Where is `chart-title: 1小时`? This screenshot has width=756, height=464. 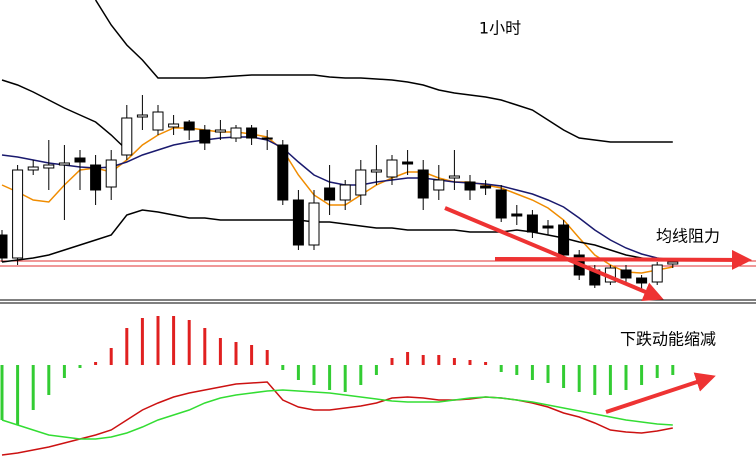
chart-title: 1小时 is located at coordinates (500, 28).